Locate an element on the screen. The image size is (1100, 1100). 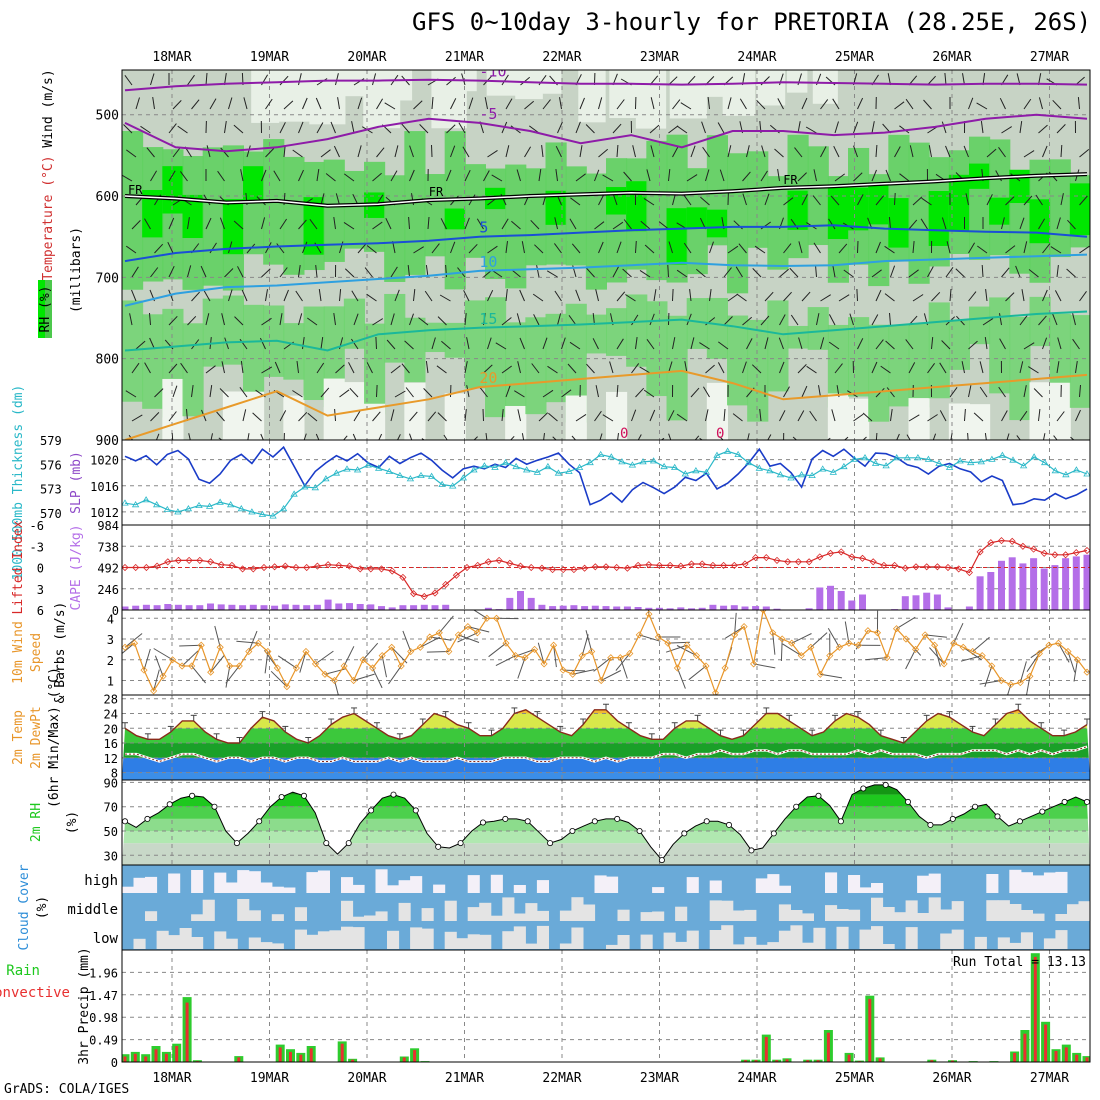
temp-tick-label: 24 is located at coordinates (111, 714).